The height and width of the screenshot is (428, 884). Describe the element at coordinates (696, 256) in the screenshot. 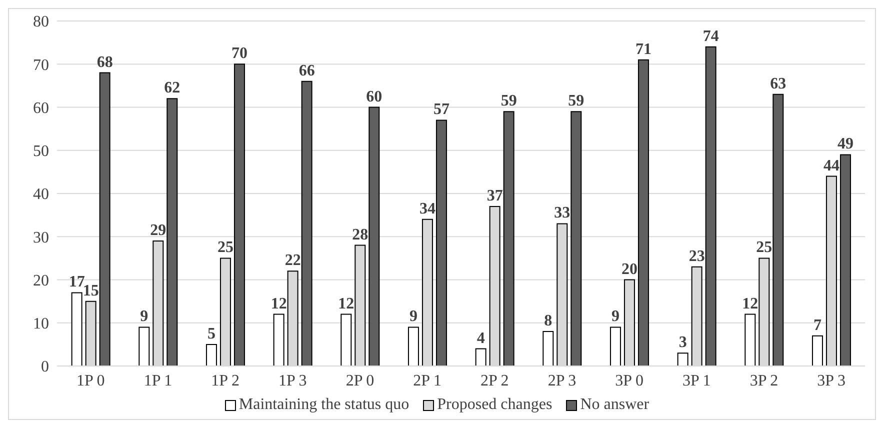

I see `data-label: 23` at that location.